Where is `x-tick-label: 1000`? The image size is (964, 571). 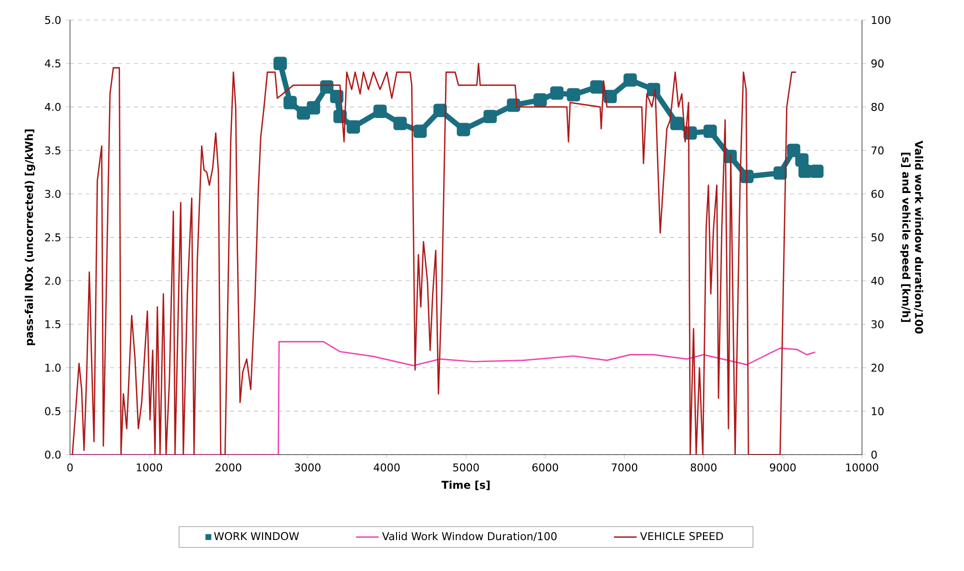
x-tick-label: 1000 is located at coordinates (149, 468).